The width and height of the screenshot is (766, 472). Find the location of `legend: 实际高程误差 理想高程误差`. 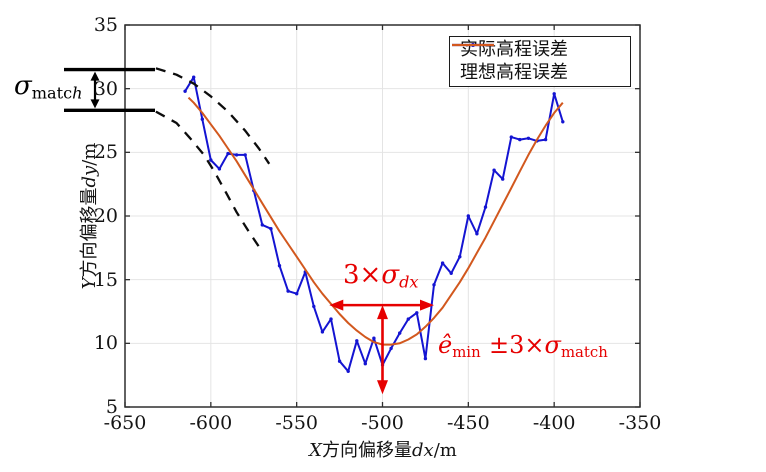

legend: 实际高程误差 理想高程误差 is located at coordinates (540, 61).